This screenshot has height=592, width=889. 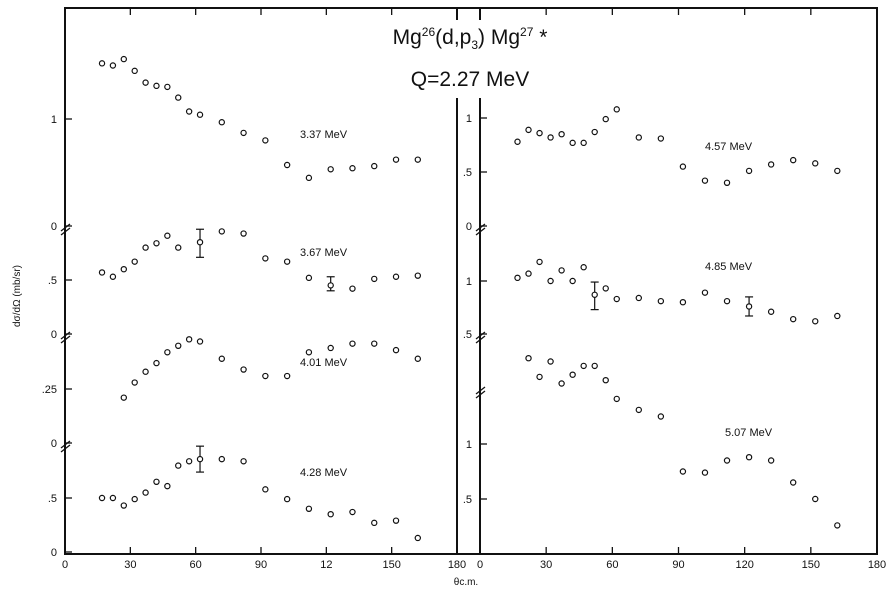 I want to click on title-sup-27: 27, so click(x=527, y=32).